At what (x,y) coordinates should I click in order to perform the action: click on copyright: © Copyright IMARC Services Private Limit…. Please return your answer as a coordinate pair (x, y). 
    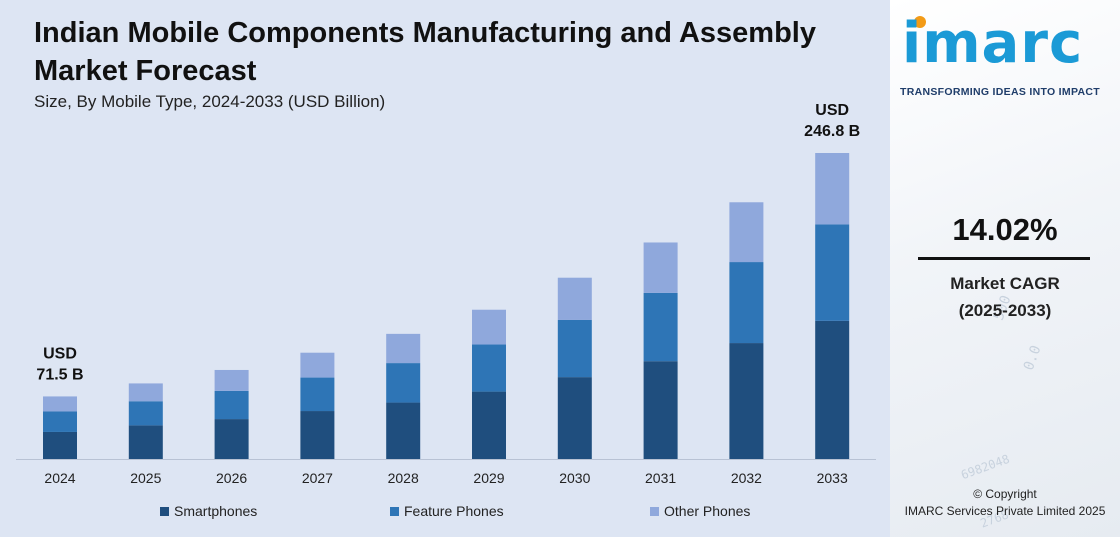
    Looking at the image, I should click on (1005, 503).